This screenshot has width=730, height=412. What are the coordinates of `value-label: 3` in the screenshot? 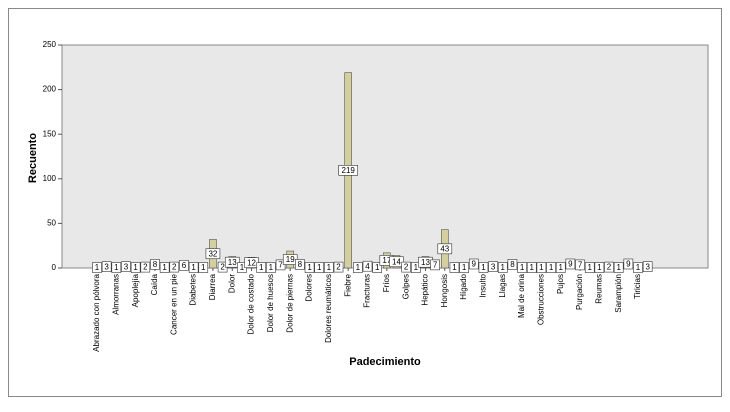 It's located at (647, 266).